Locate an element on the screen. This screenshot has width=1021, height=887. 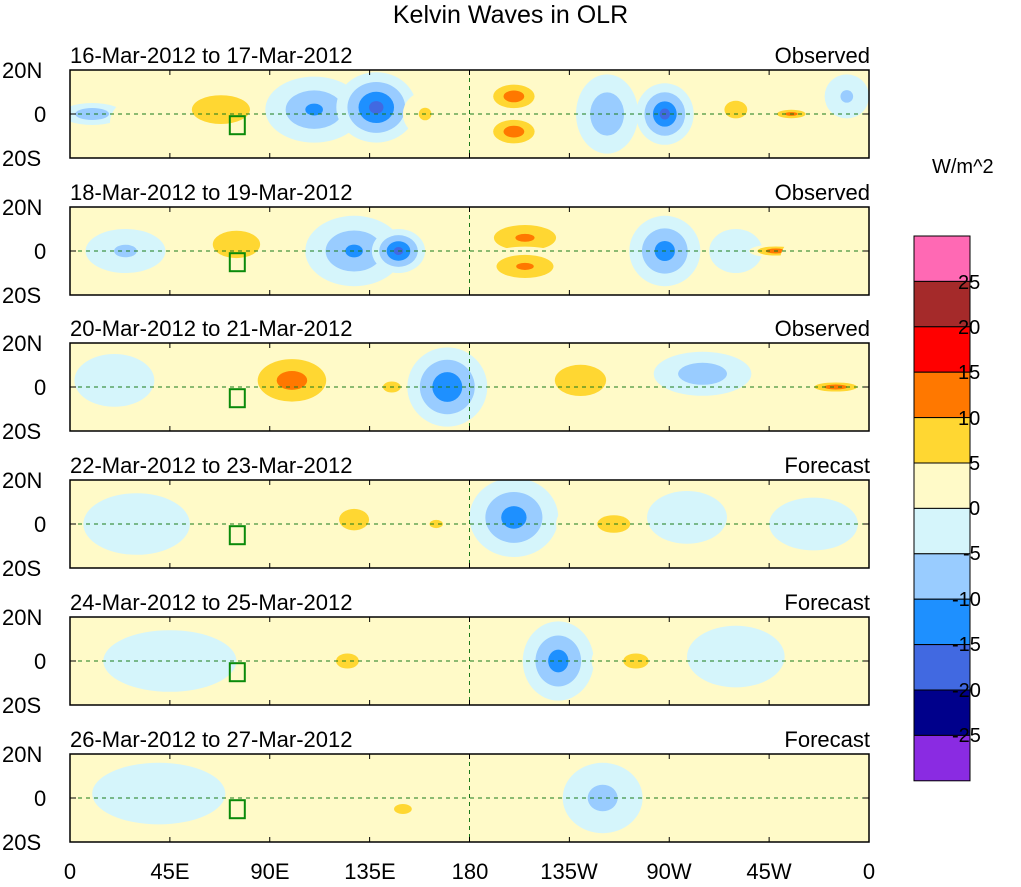
xlabel-180: 180 is located at coordinates (470, 871).